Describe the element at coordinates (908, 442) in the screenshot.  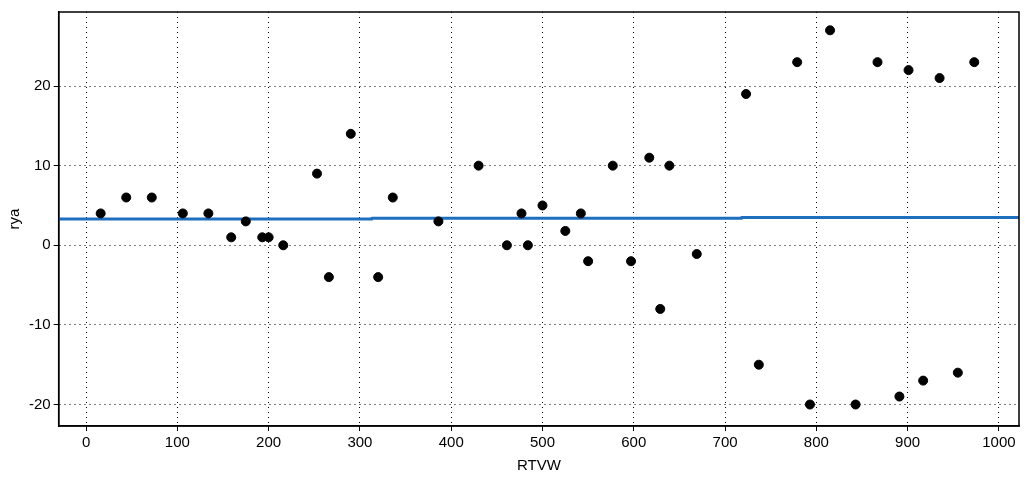
I see `x-tick-label: 900` at that location.